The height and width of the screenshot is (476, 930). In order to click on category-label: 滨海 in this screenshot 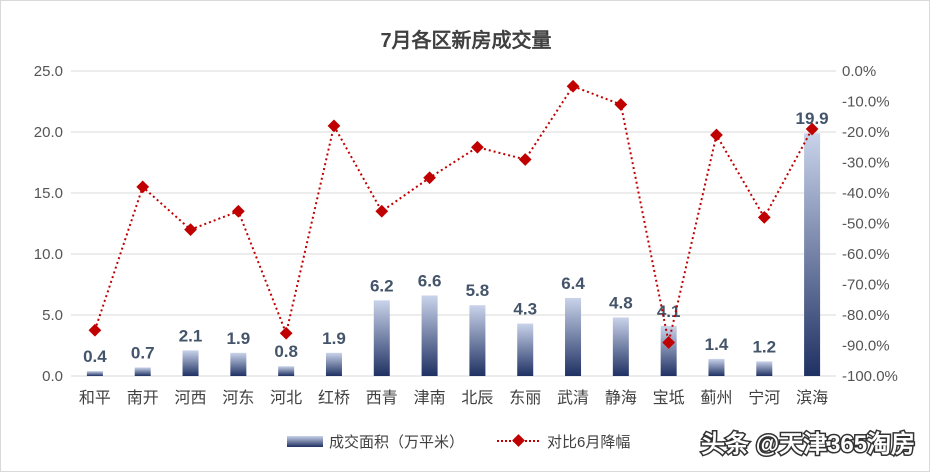, I will do `click(812, 398)`.